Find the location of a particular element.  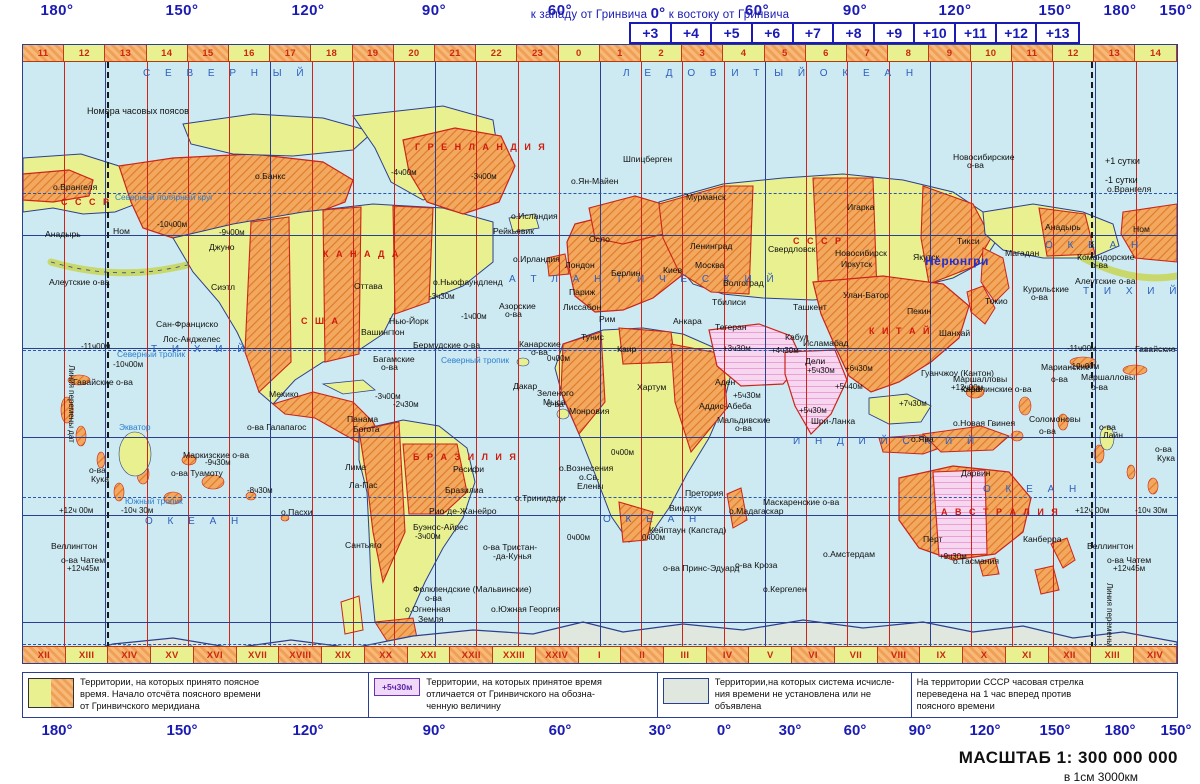

timezone-offset-label: -10ч00м is located at coordinates (1084, 366).